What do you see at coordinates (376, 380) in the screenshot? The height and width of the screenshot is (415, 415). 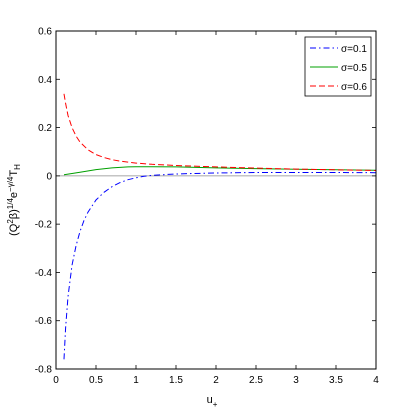 I see `x-tick-label: 4` at bounding box center [376, 380].